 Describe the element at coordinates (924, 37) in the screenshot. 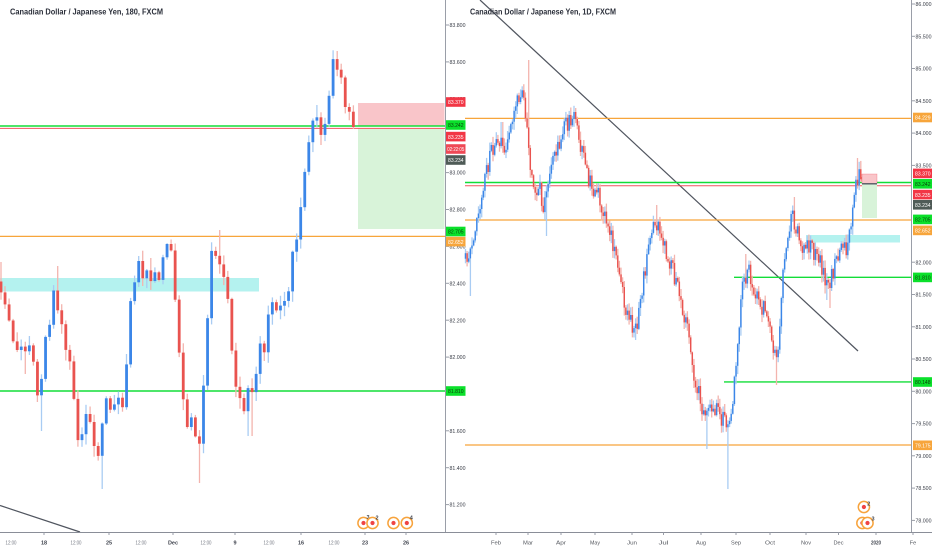

I see `svg-text: 85.500` at that location.